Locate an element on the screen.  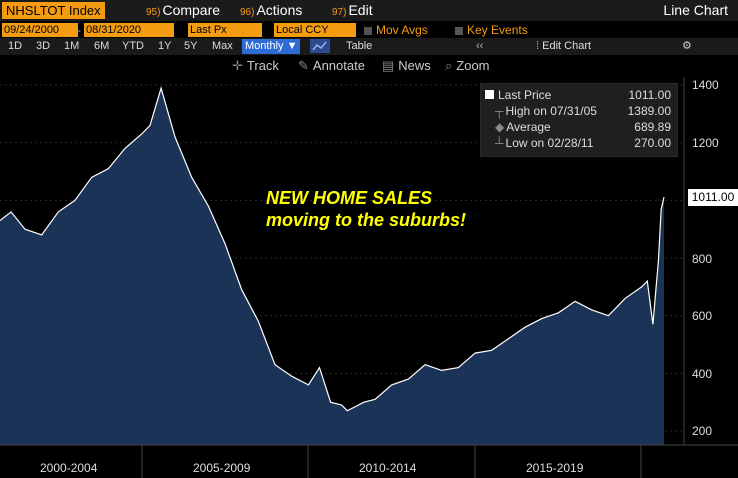
compare-menu-num: 95) is located at coordinates (153, 12).